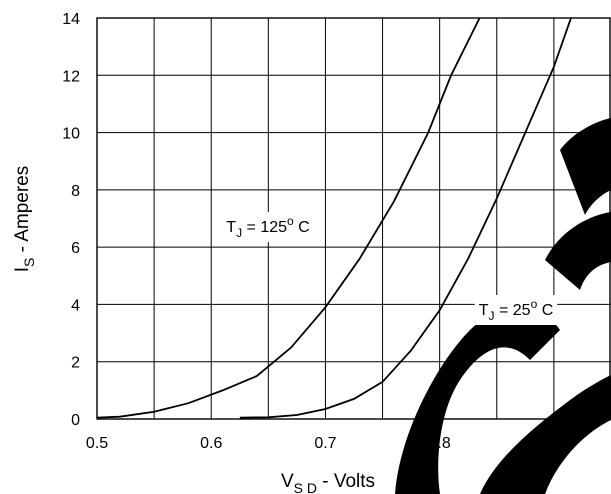 The width and height of the screenshot is (611, 494). What do you see at coordinates (71, 134) in the screenshot?
I see `y-tick-label: 10` at bounding box center [71, 134].